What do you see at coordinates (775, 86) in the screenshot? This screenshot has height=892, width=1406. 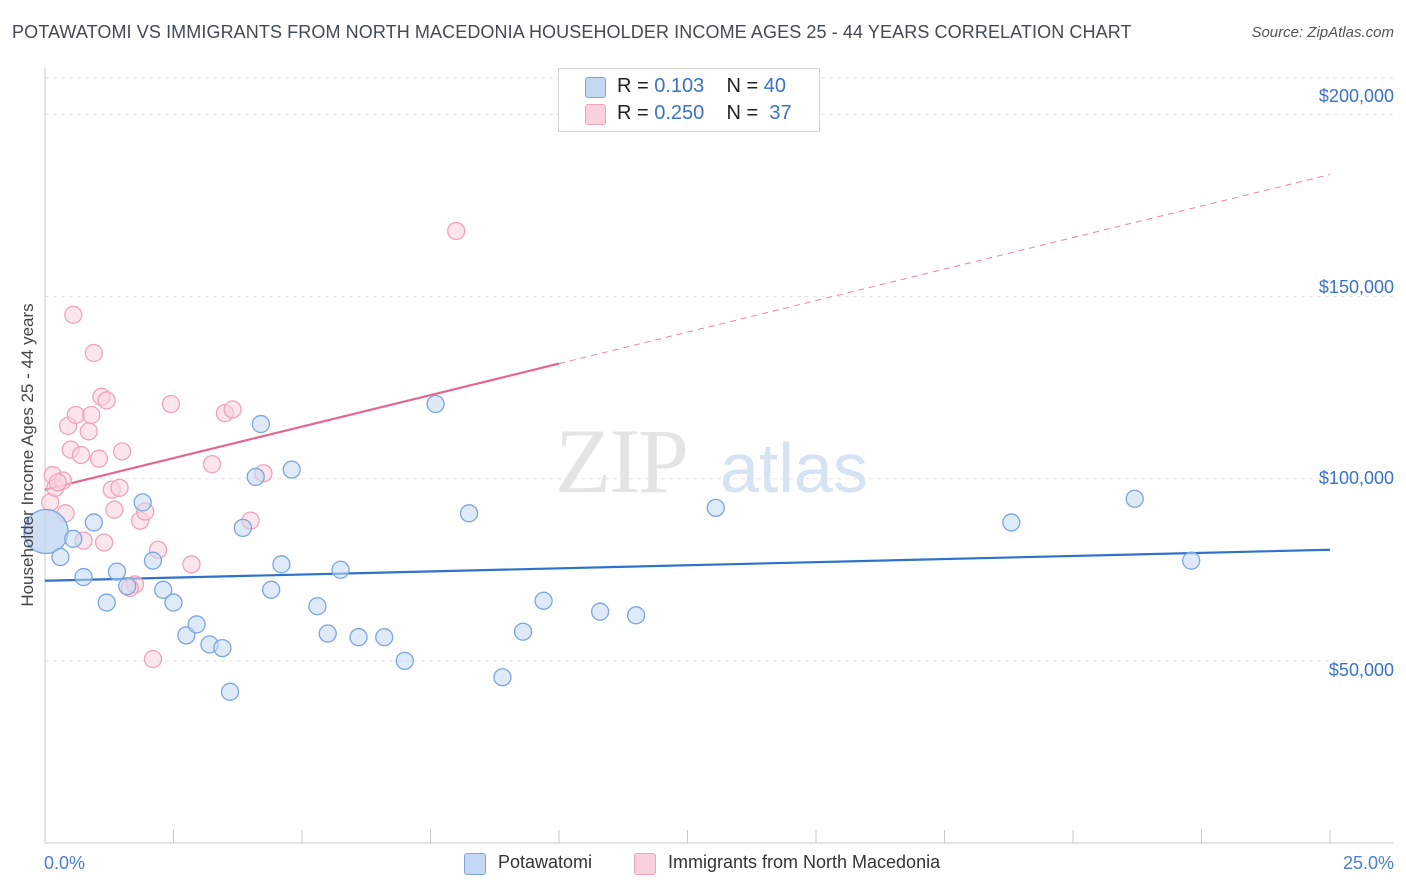 I see `n-value: 40` at bounding box center [775, 86].